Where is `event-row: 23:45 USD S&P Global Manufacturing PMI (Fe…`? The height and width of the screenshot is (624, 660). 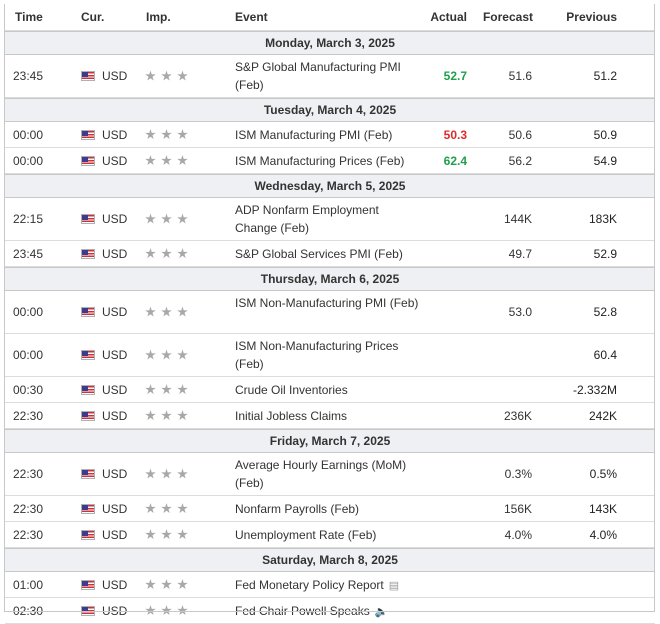 event-row: 23:45 USD S&P Global Manufacturing PMI (Fe… is located at coordinates (330, 76).